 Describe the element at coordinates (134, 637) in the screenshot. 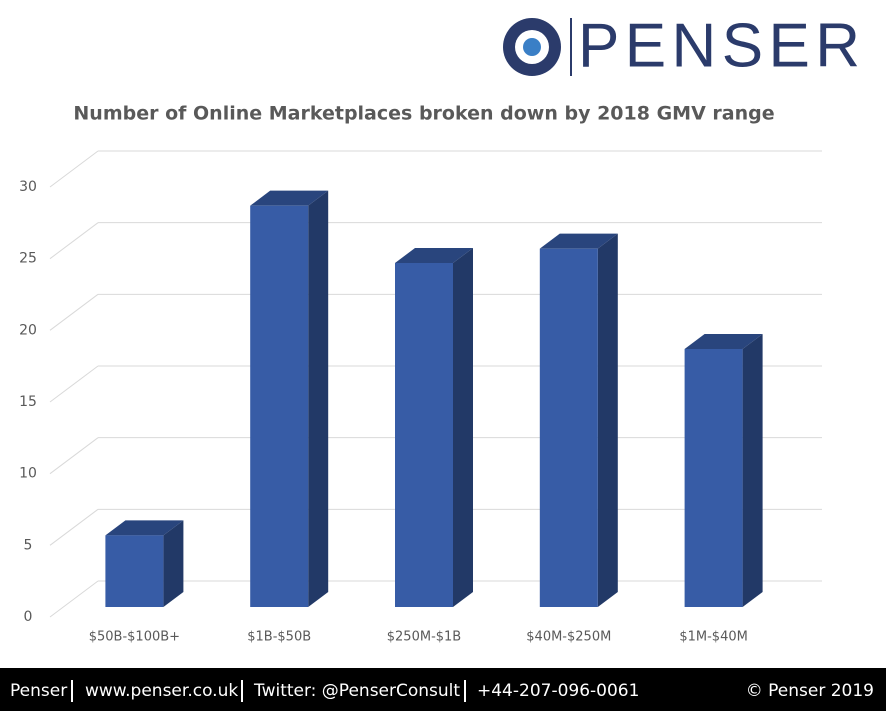

I see `x-tick-label: $50B-$100B+` at that location.